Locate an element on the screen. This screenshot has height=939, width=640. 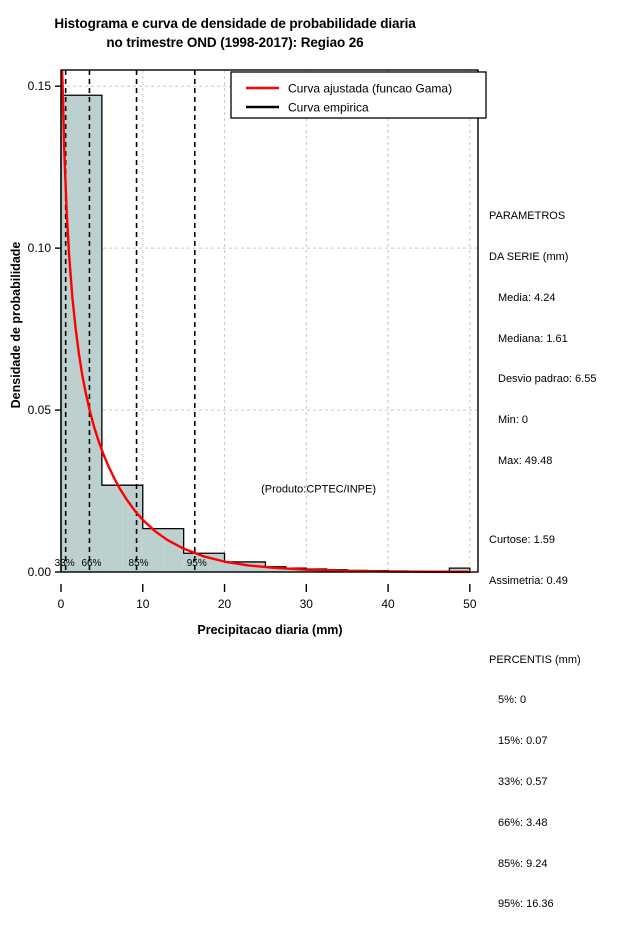
produto-annotation: (Produto:CPTEC/INPE) is located at coordinates (318, 490).